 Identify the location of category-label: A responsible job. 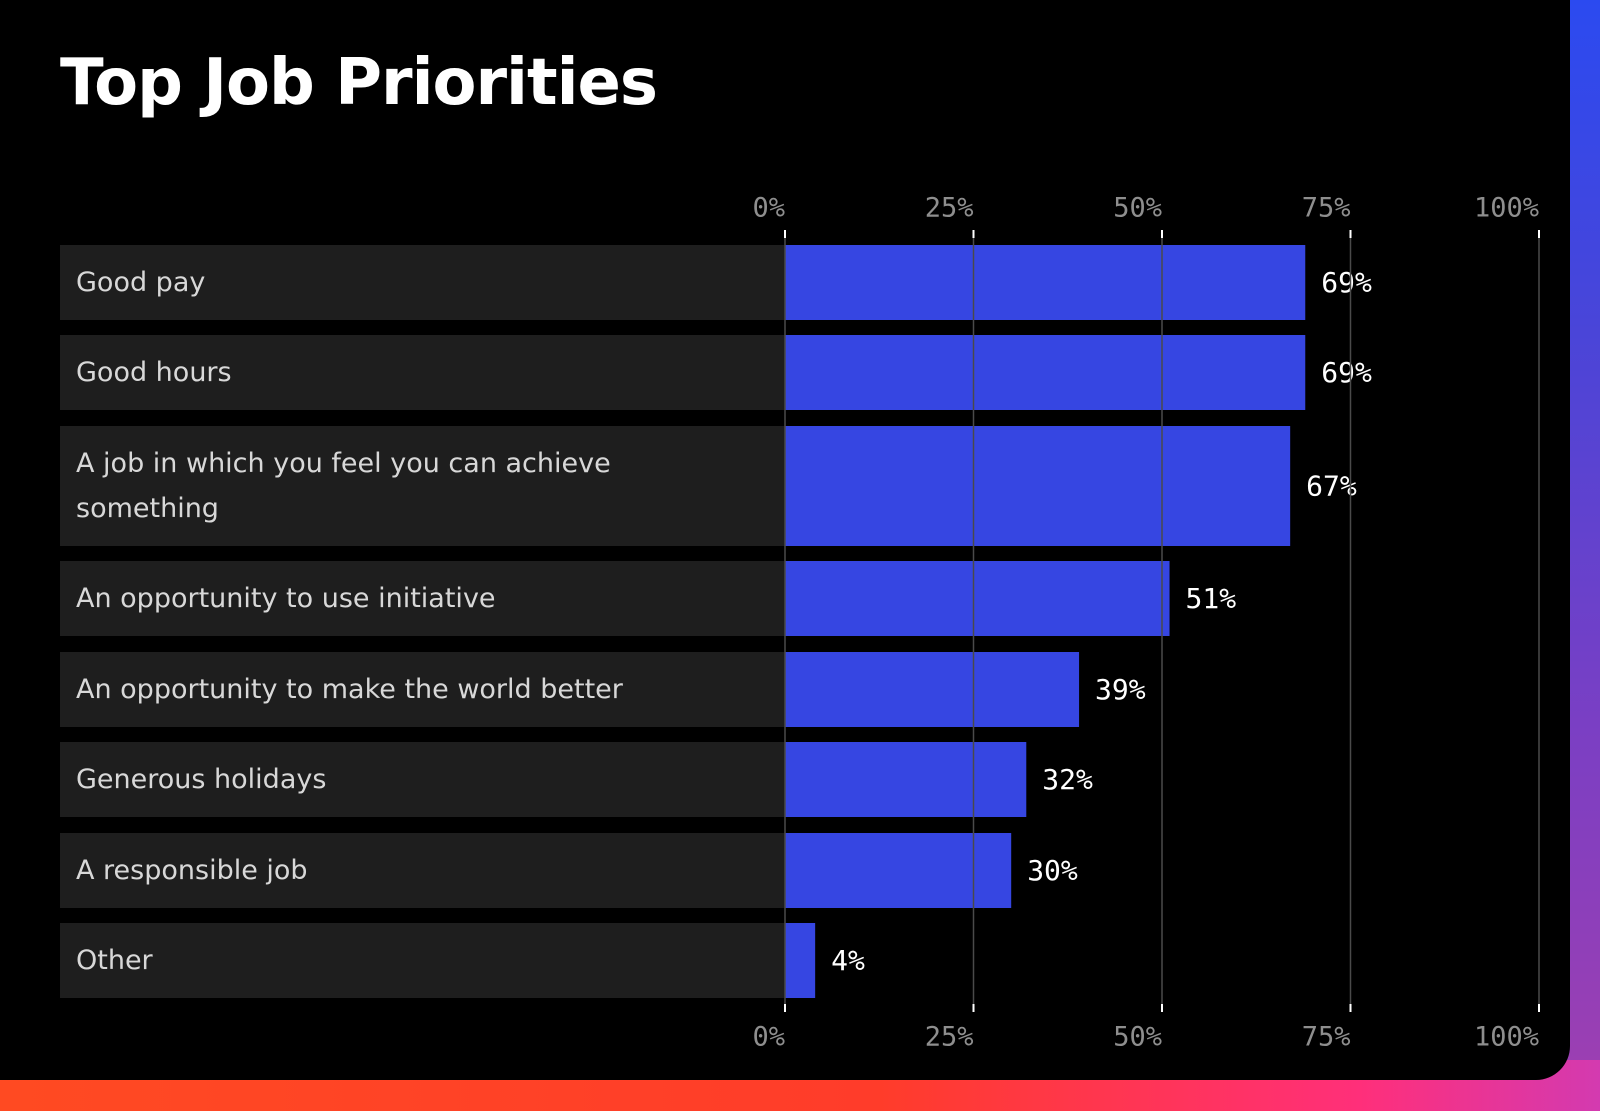
(192, 870).